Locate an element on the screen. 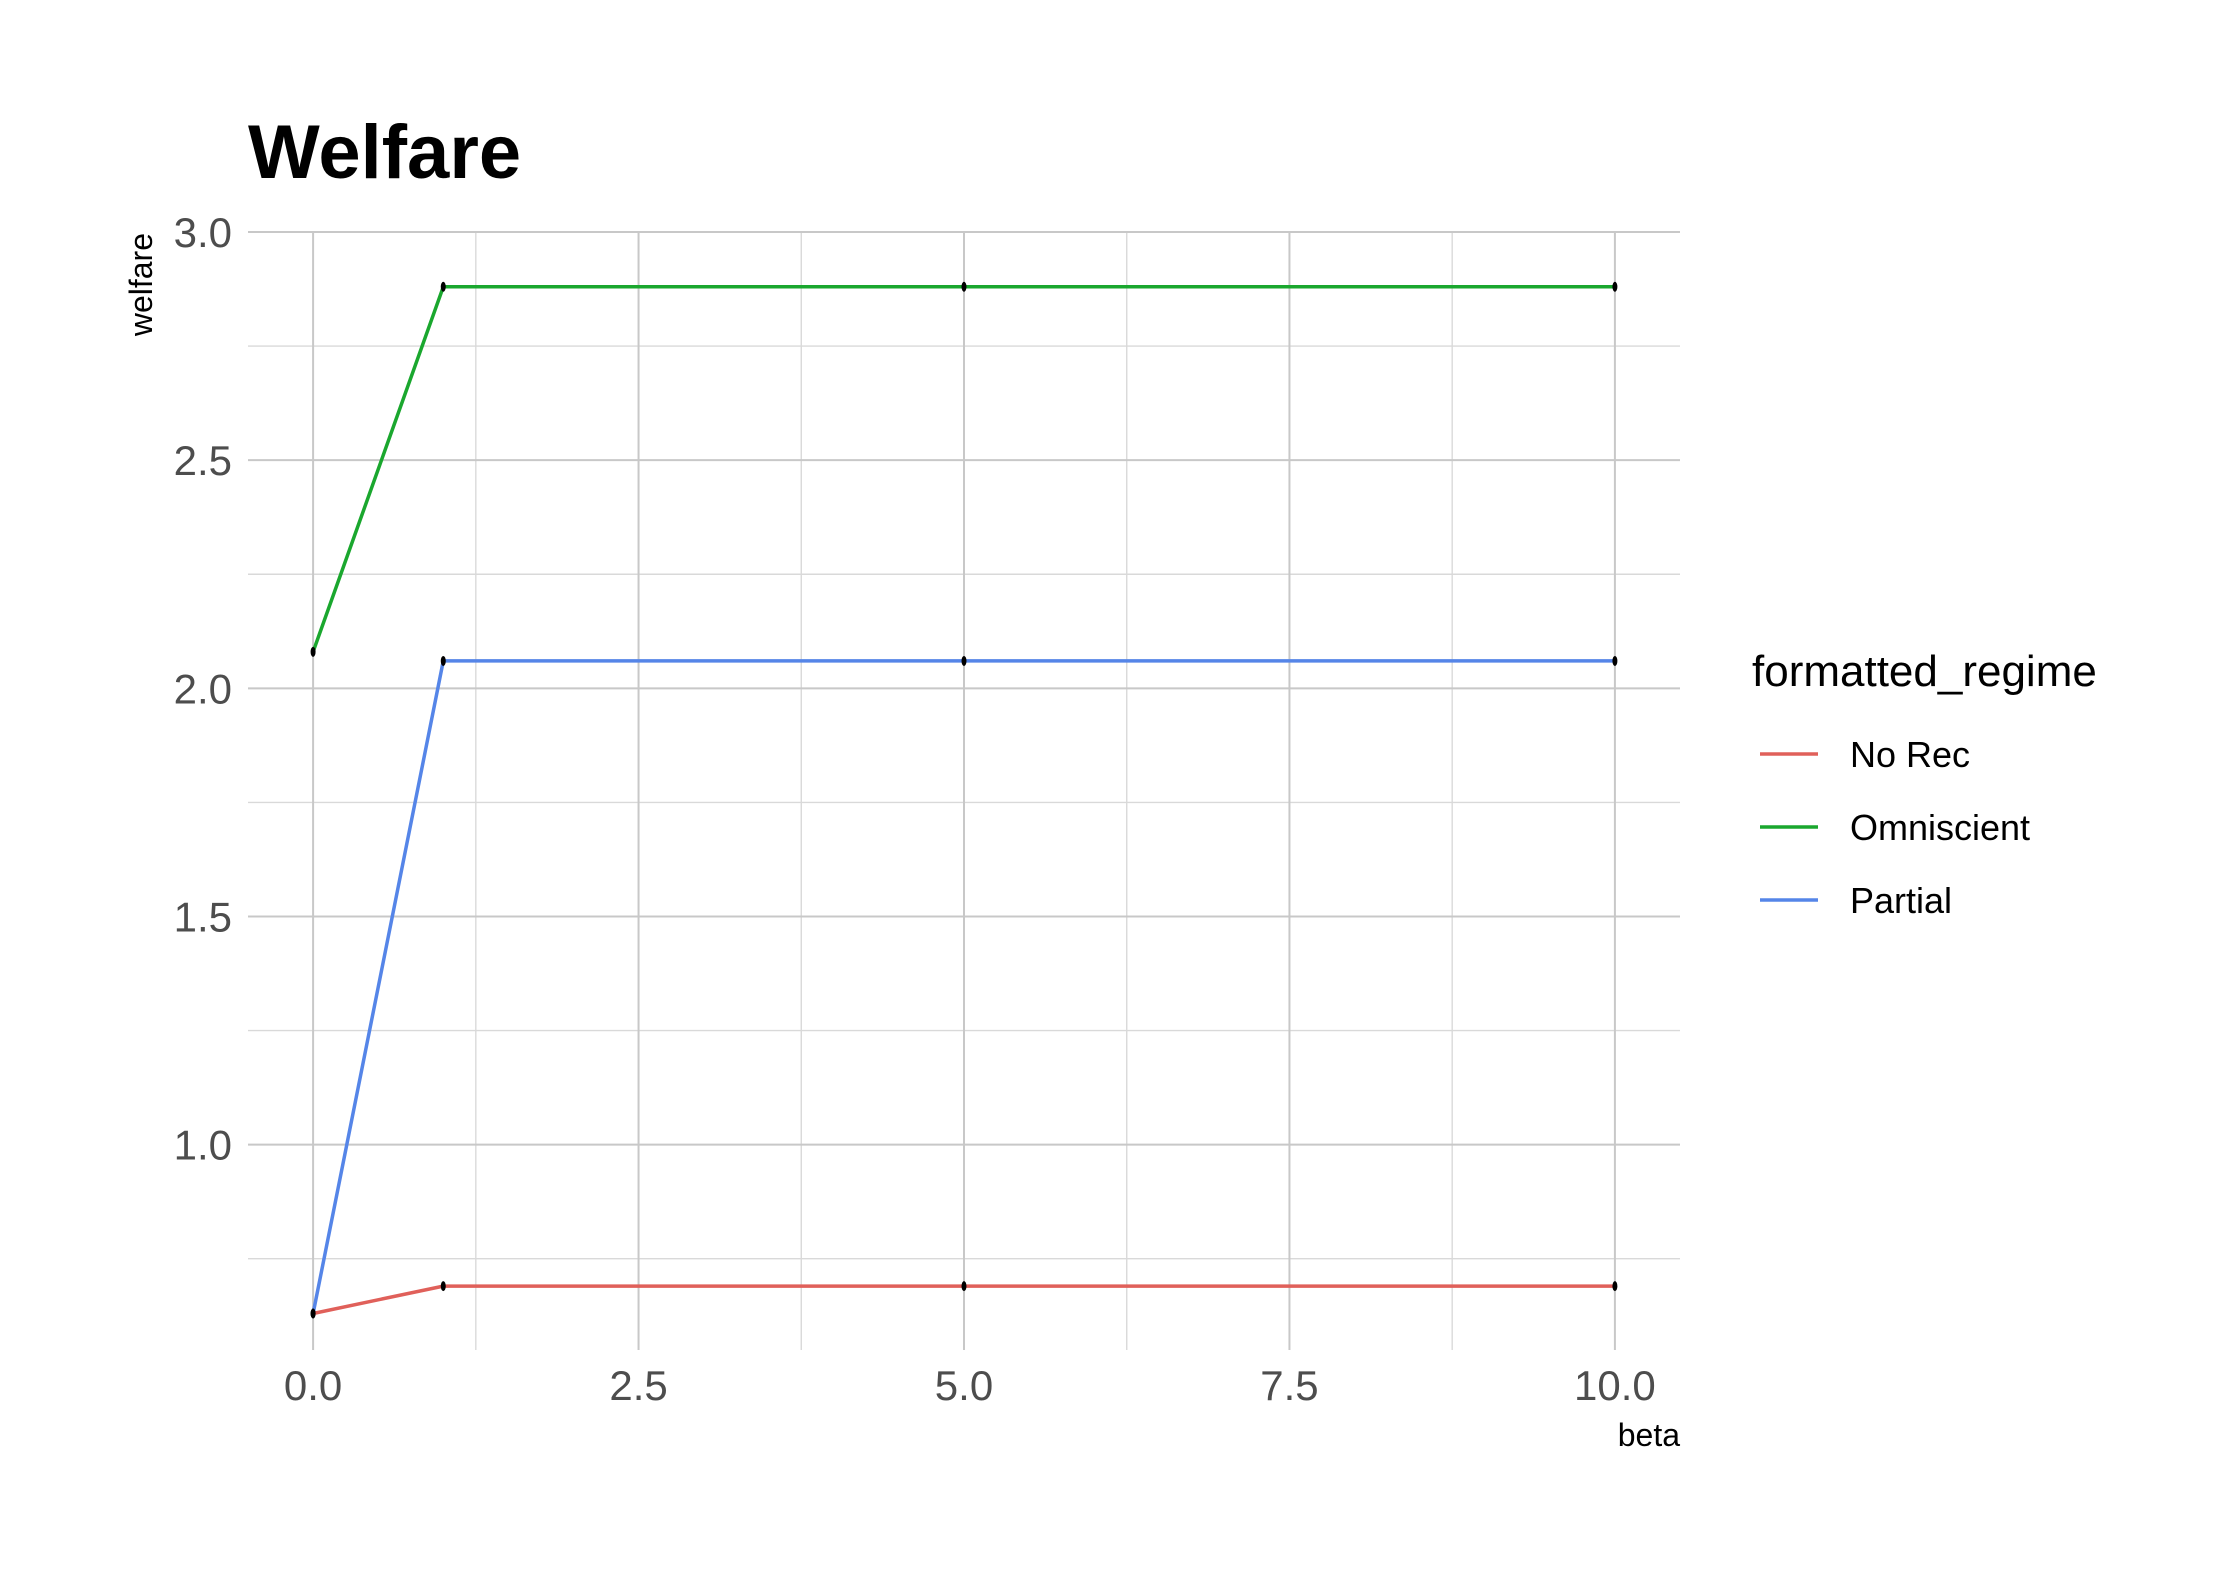 The width and height of the screenshot is (2229, 1574). legend-item-partial: Partial is located at coordinates (1856, 900).